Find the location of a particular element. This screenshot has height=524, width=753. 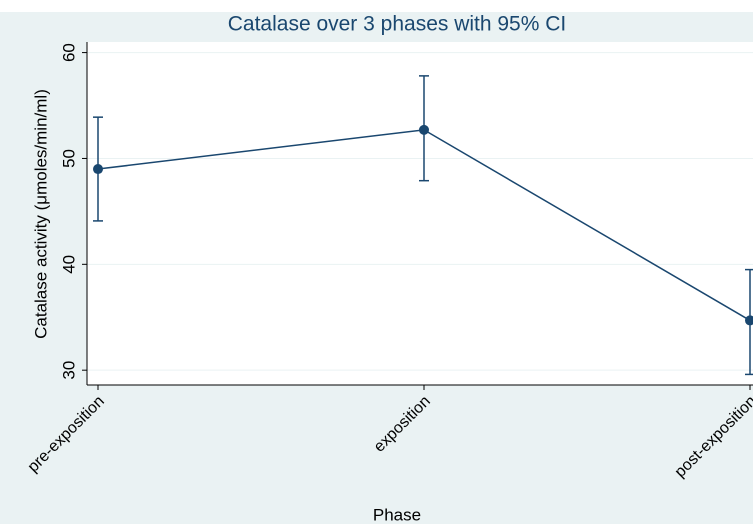

y-tick-label: 60 is located at coordinates (68, 52).